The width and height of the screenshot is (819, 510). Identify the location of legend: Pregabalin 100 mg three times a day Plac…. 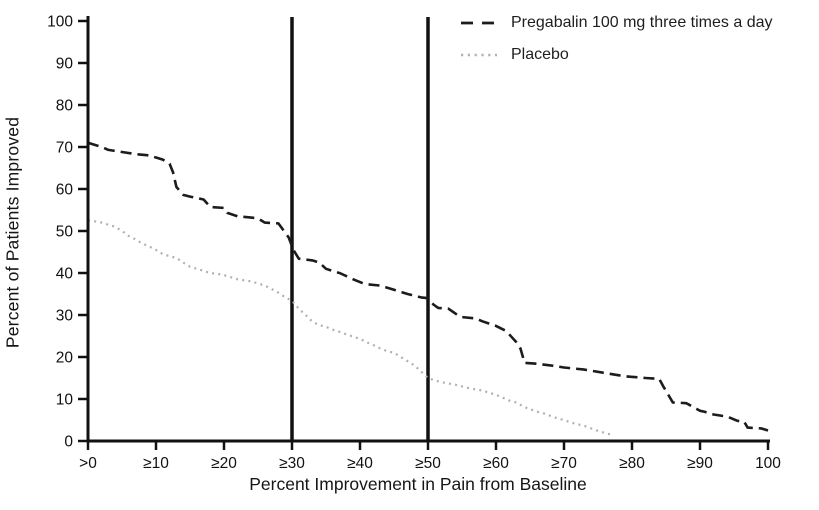
(616, 44).